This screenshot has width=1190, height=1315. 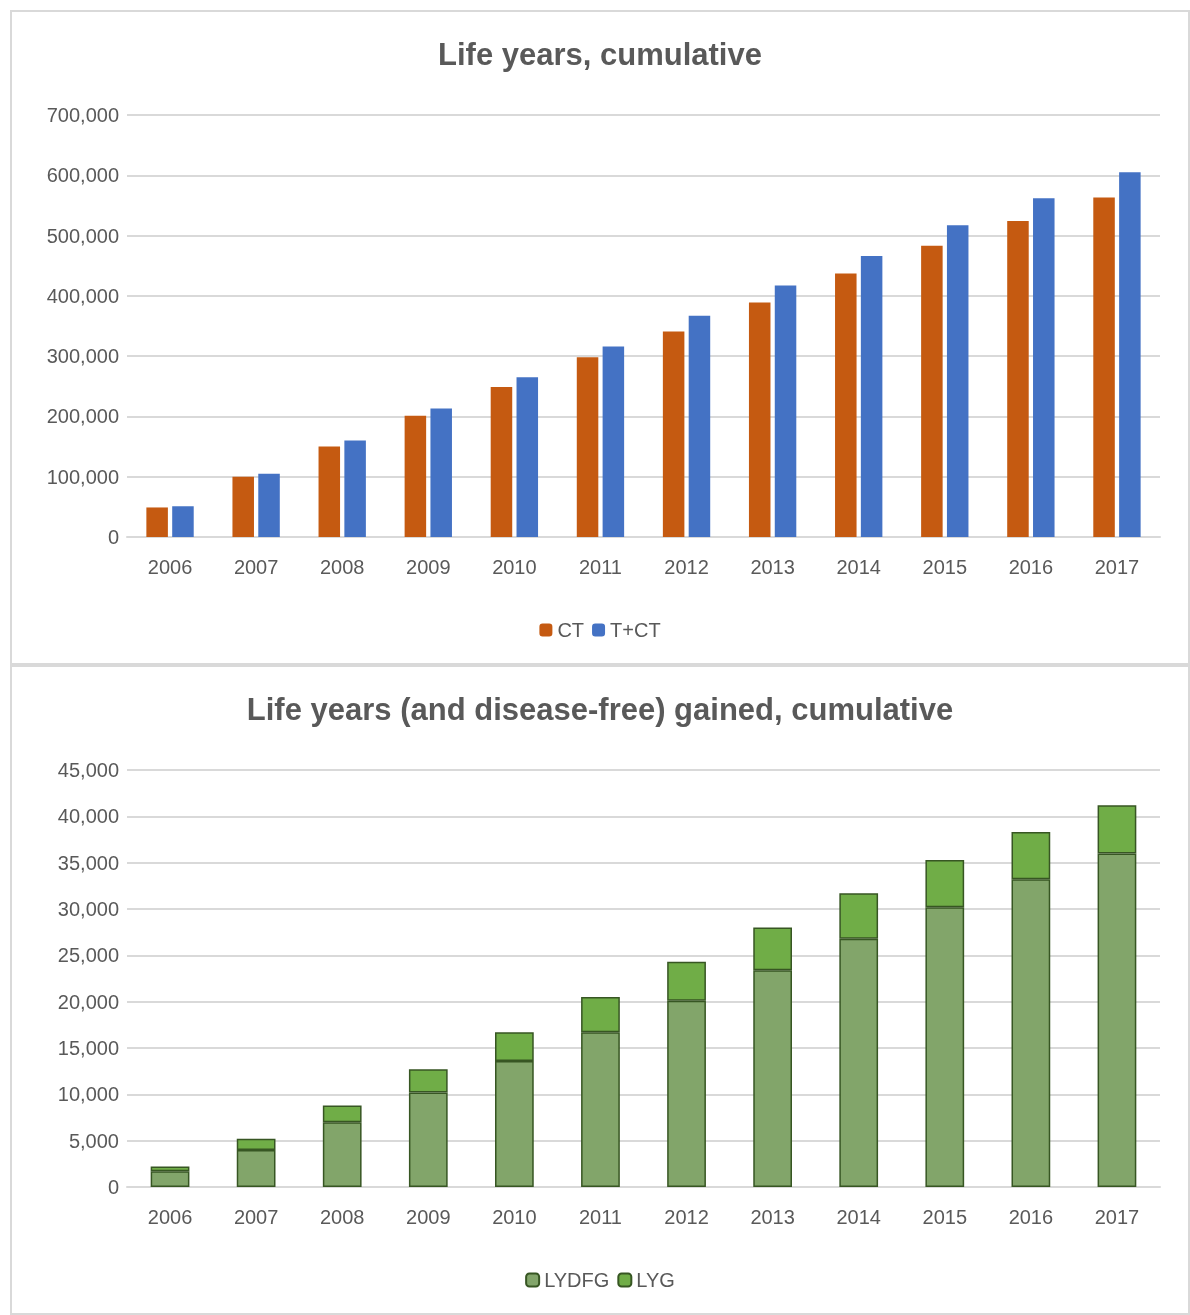 What do you see at coordinates (82, 295) in the screenshot?
I see `y-tick-label: 400,000` at bounding box center [82, 295].